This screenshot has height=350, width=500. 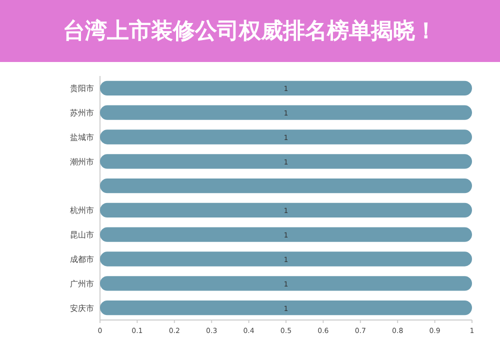 I want to click on y-tick-label: 苏州市, so click(x=82, y=113).